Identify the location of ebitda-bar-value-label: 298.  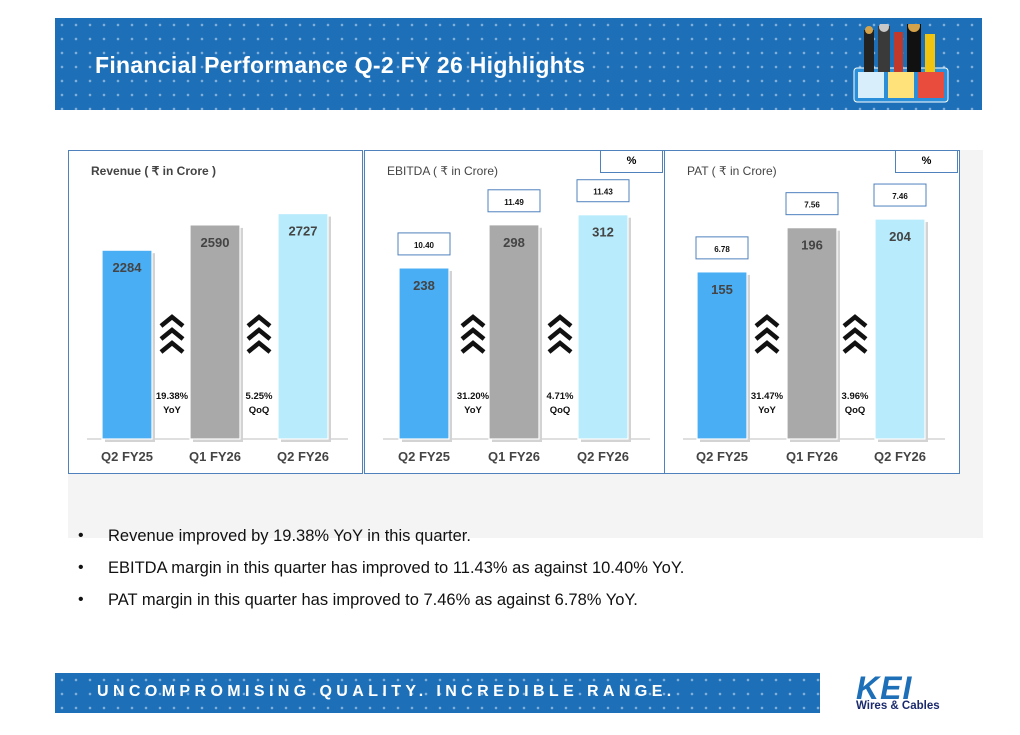
(514, 242).